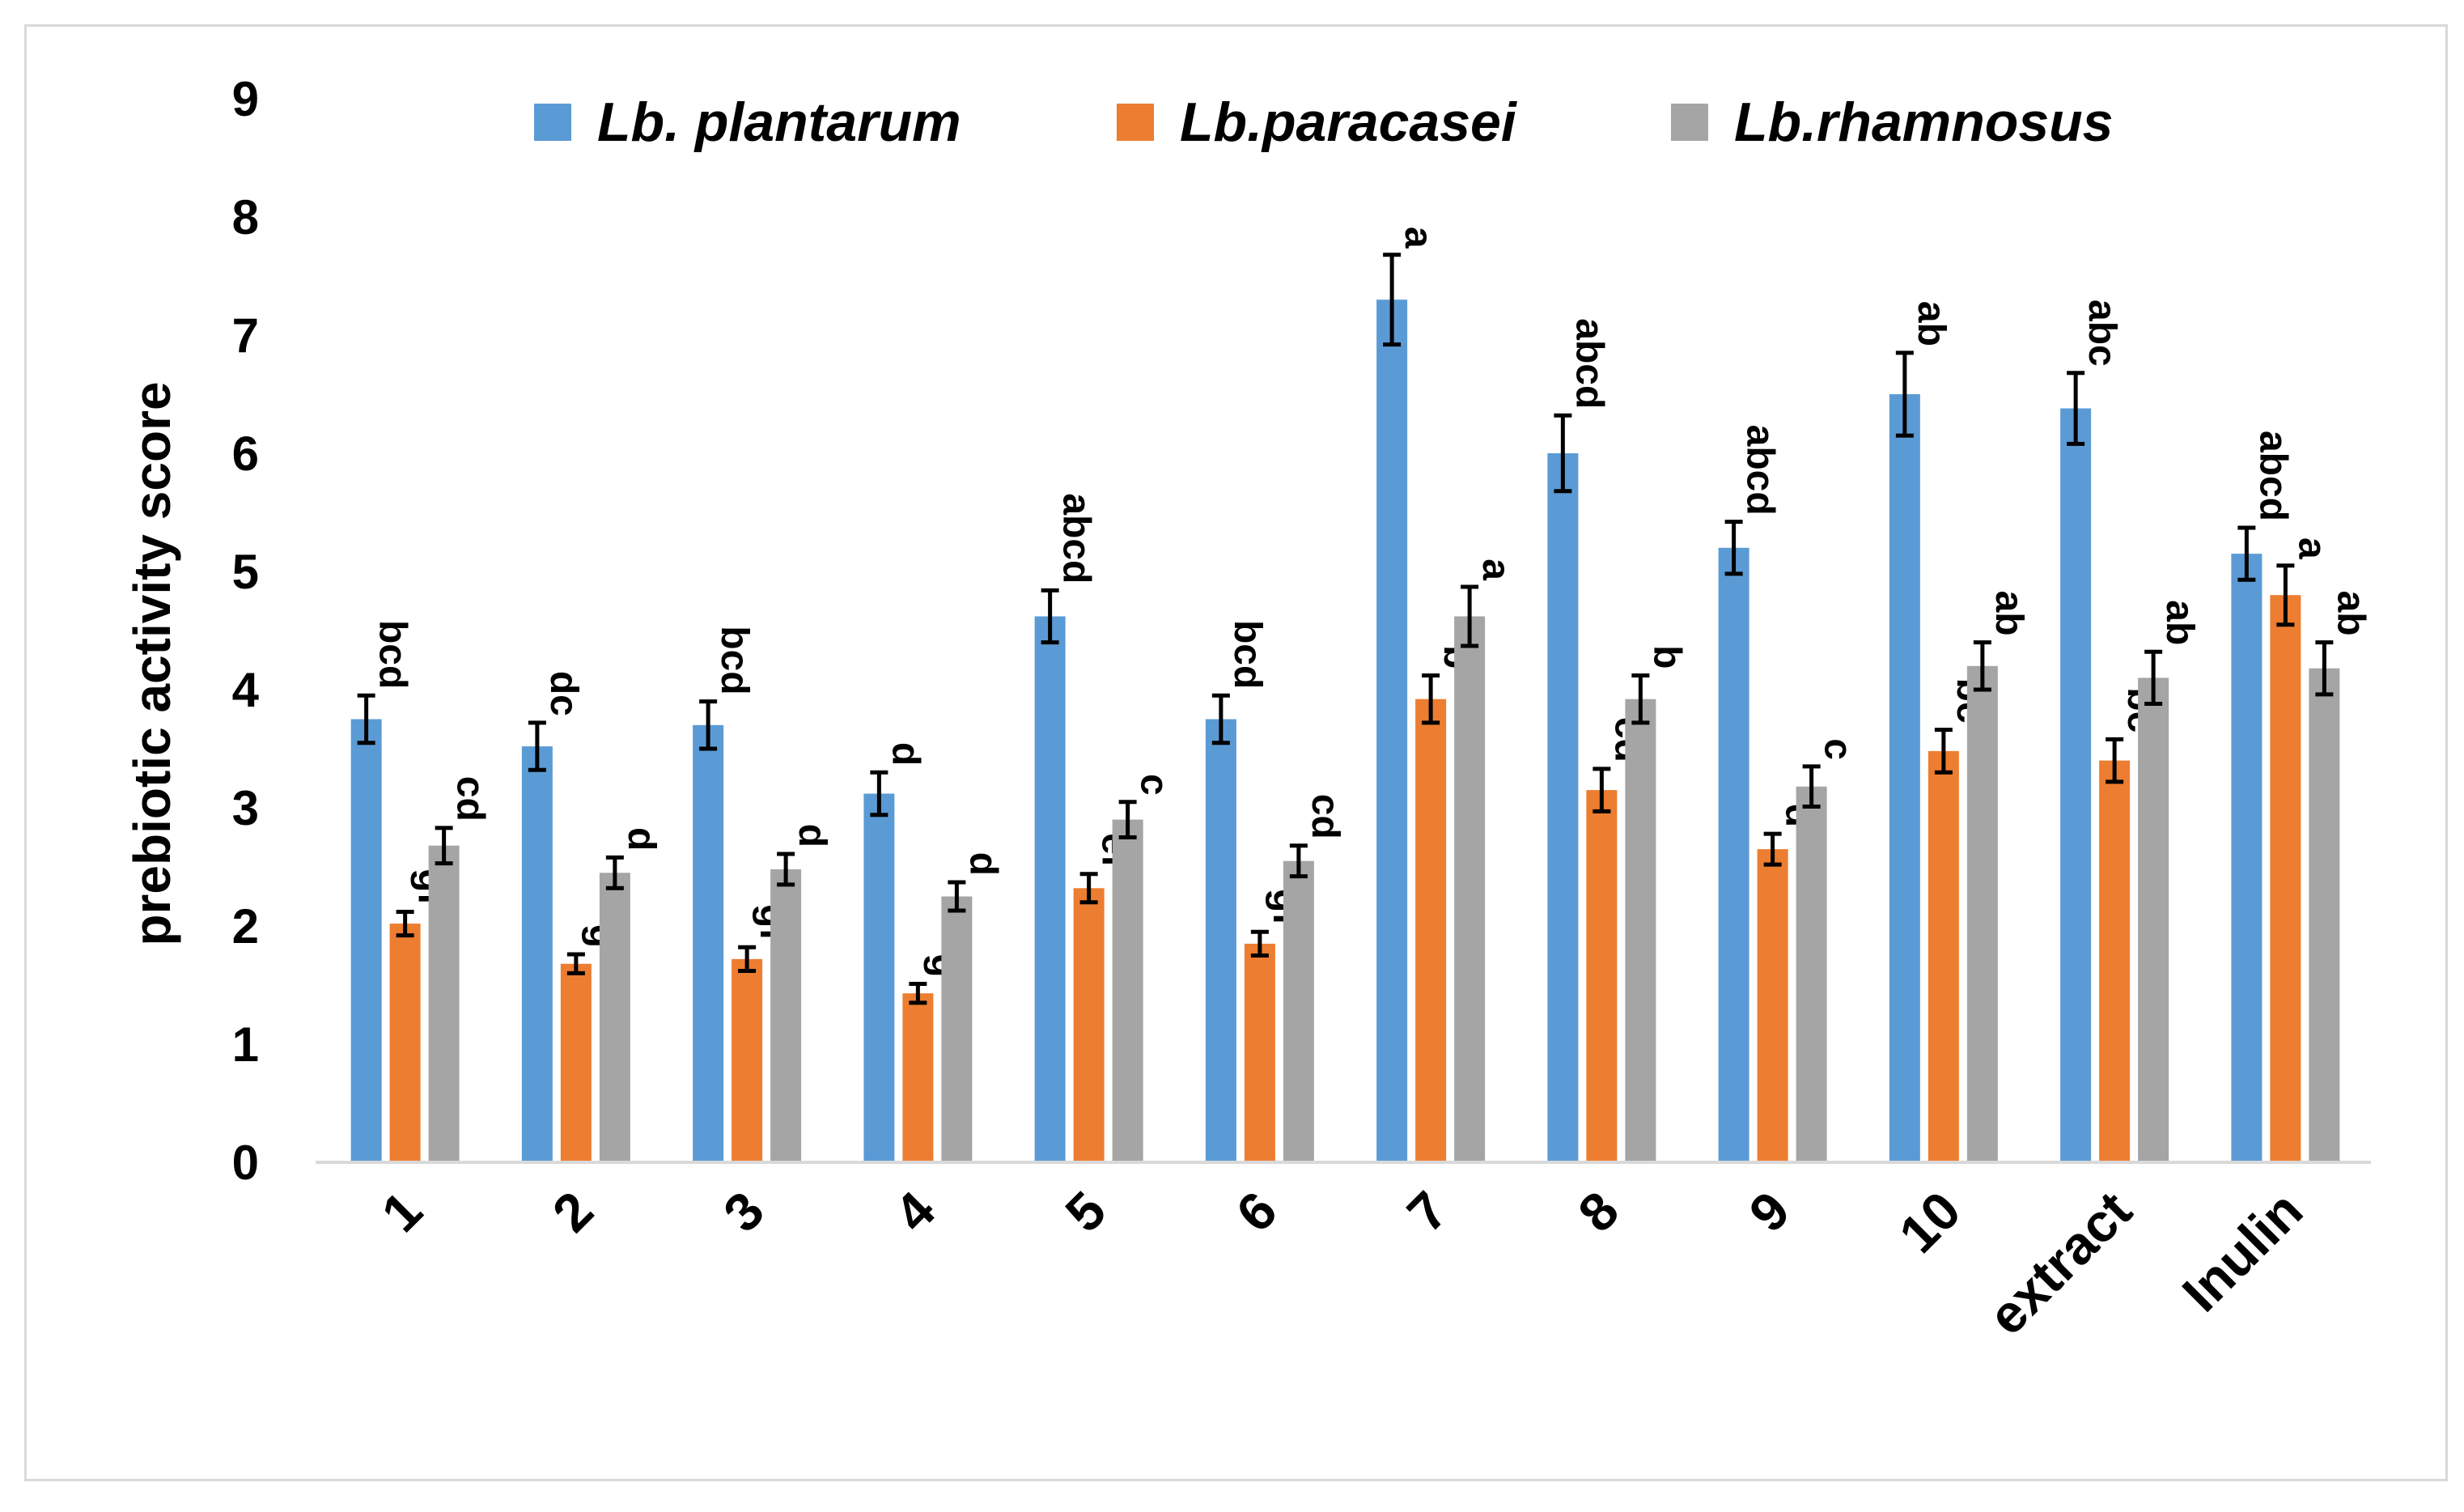 The width and height of the screenshot is (2464, 1512). Describe the element at coordinates (552, 122) in the screenshot. I see `legend-swatch-lb-plantarum` at that location.